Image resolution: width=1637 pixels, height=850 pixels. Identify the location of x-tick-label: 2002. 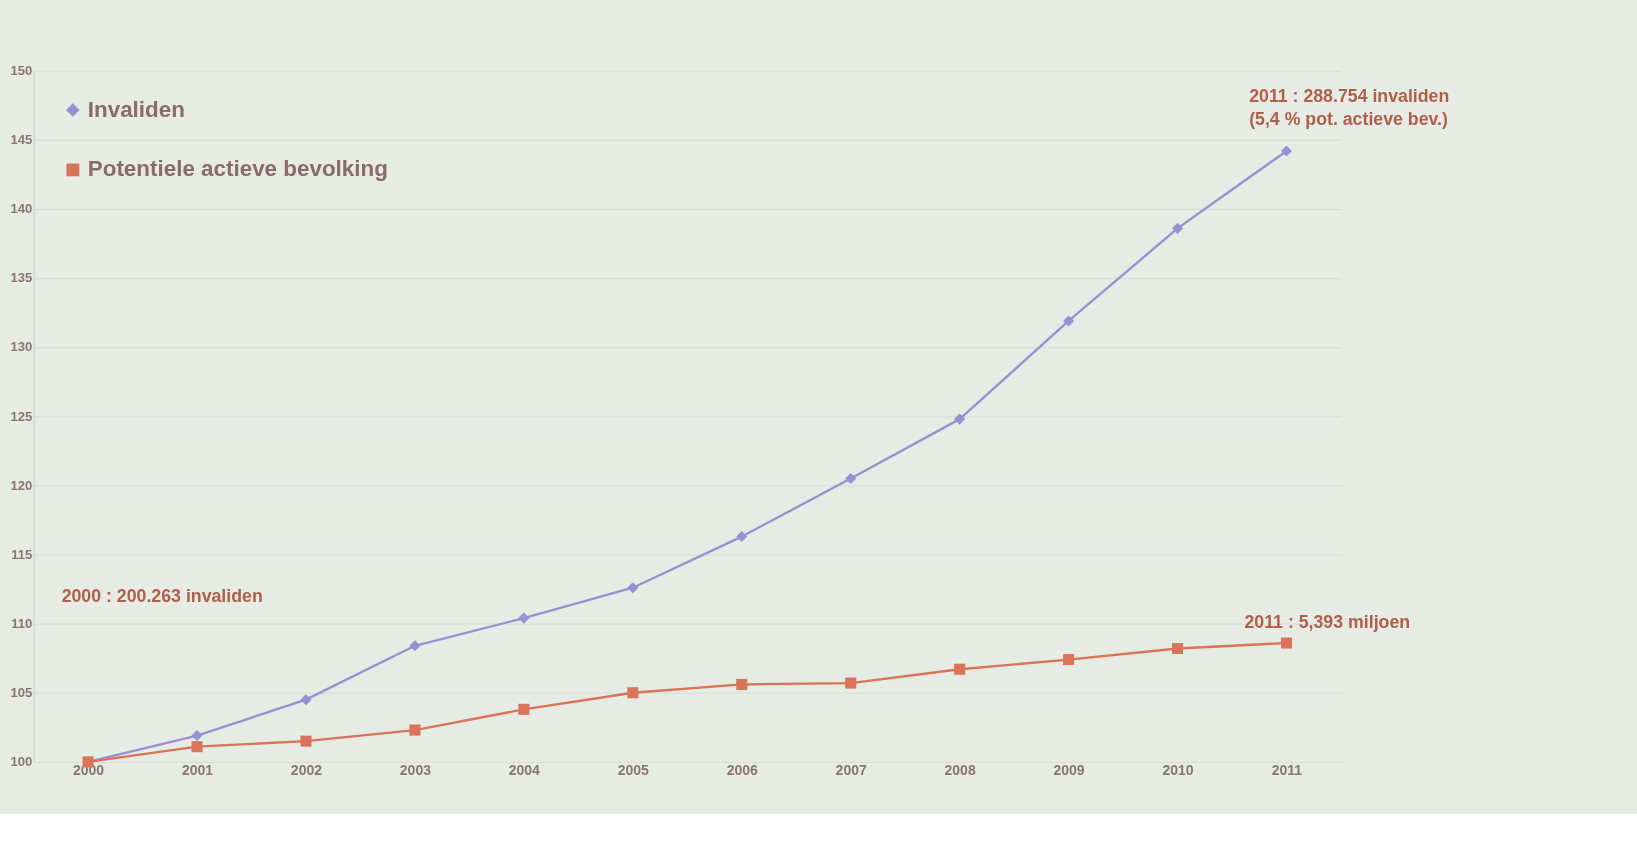
(306, 770).